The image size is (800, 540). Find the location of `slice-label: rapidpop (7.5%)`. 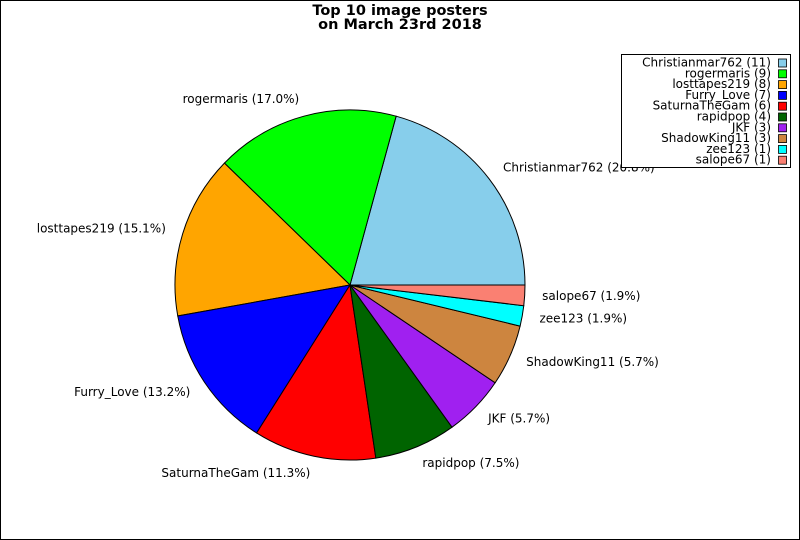

slice-label: rapidpop (7.5%) is located at coordinates (470, 463).